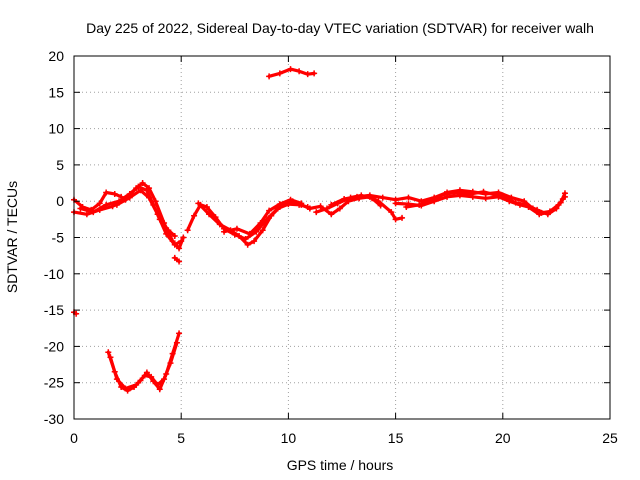  Describe the element at coordinates (12, 237) in the screenshot. I see `y-axis-label: SDTVAR / TECUs` at that location.